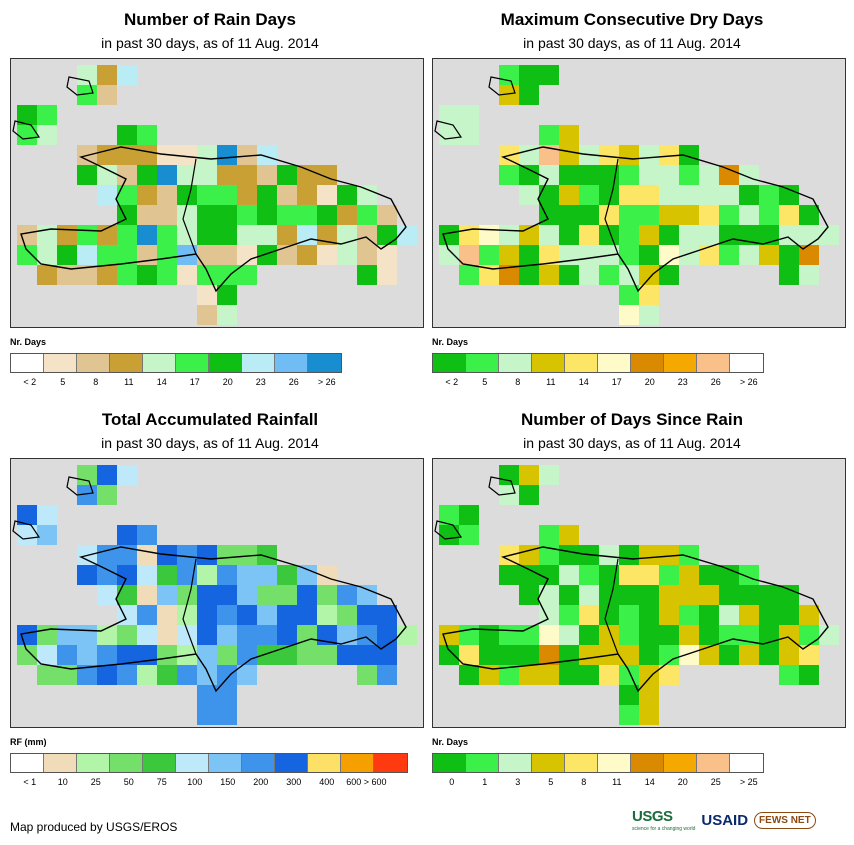 The height and width of the screenshot is (845, 854). Describe the element at coordinates (584, 782) in the screenshot. I see `legend-label: 8` at that location.